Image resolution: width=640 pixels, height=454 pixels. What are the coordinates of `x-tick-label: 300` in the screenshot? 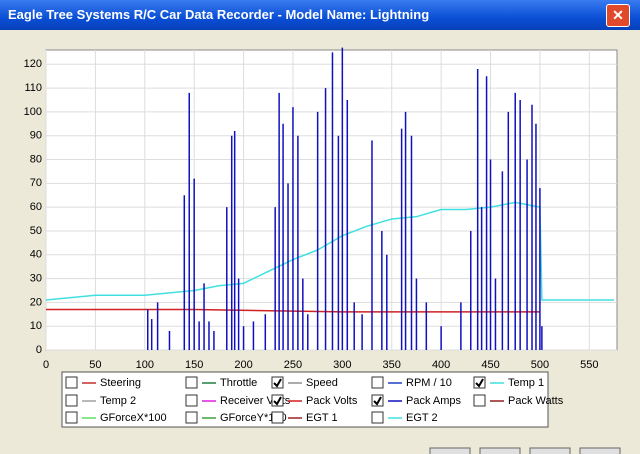 It's located at (342, 365).